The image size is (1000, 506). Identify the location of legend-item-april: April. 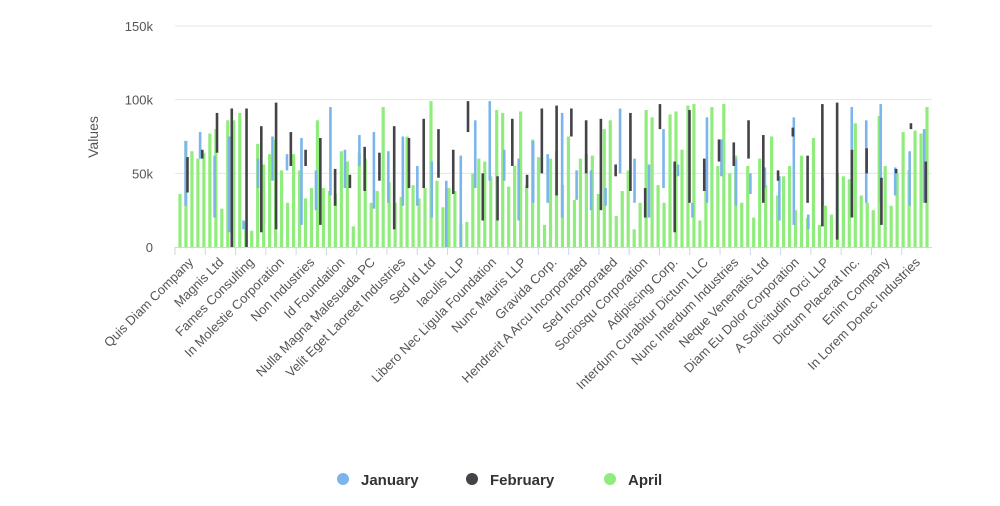
(633, 480).